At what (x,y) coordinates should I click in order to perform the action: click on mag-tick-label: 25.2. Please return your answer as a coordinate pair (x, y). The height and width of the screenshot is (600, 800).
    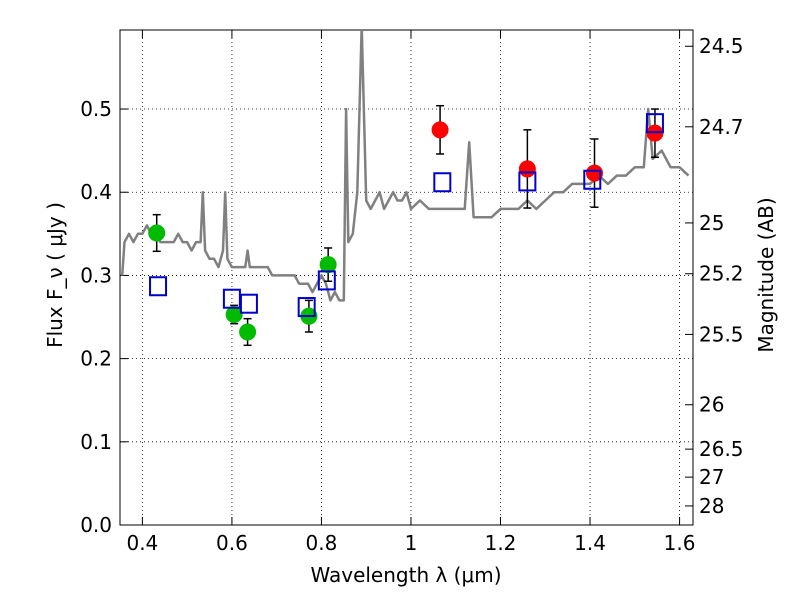
    Looking at the image, I should click on (721, 274).